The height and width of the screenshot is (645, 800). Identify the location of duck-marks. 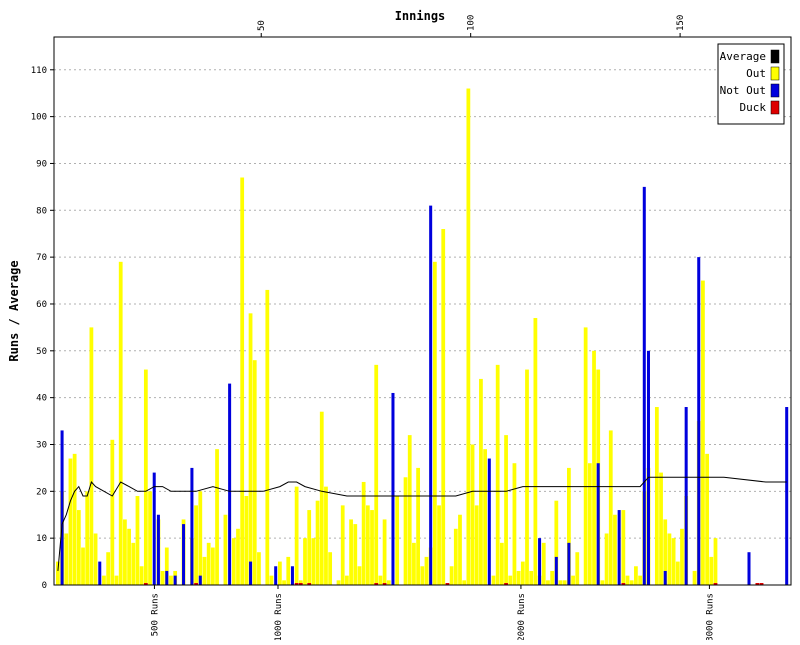
(453, 584).